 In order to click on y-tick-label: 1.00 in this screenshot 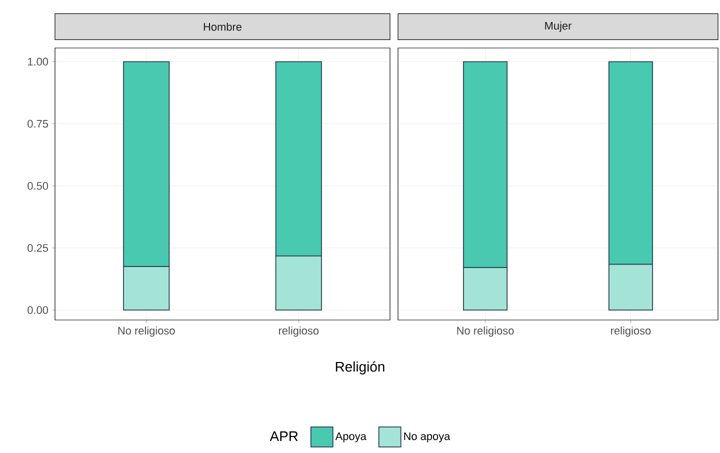, I will do `click(38, 62)`.